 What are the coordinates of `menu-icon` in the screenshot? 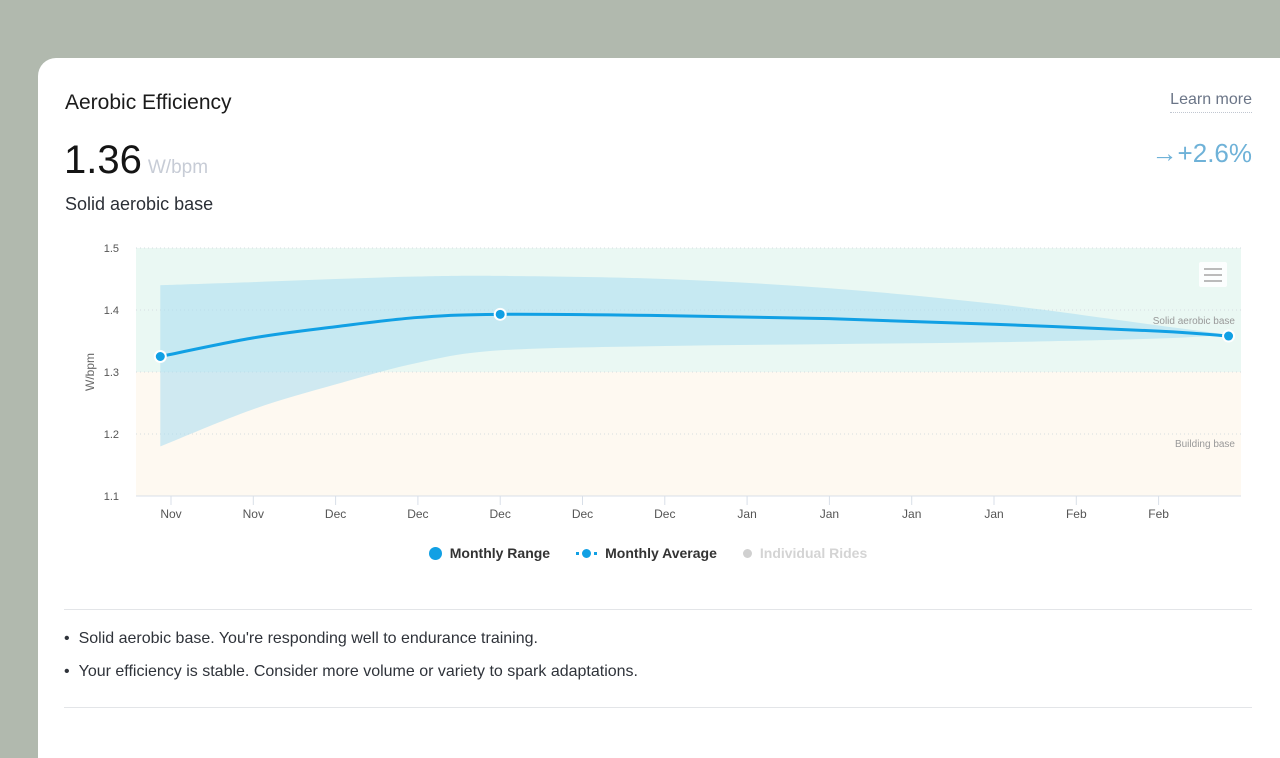 It's located at (1213, 275).